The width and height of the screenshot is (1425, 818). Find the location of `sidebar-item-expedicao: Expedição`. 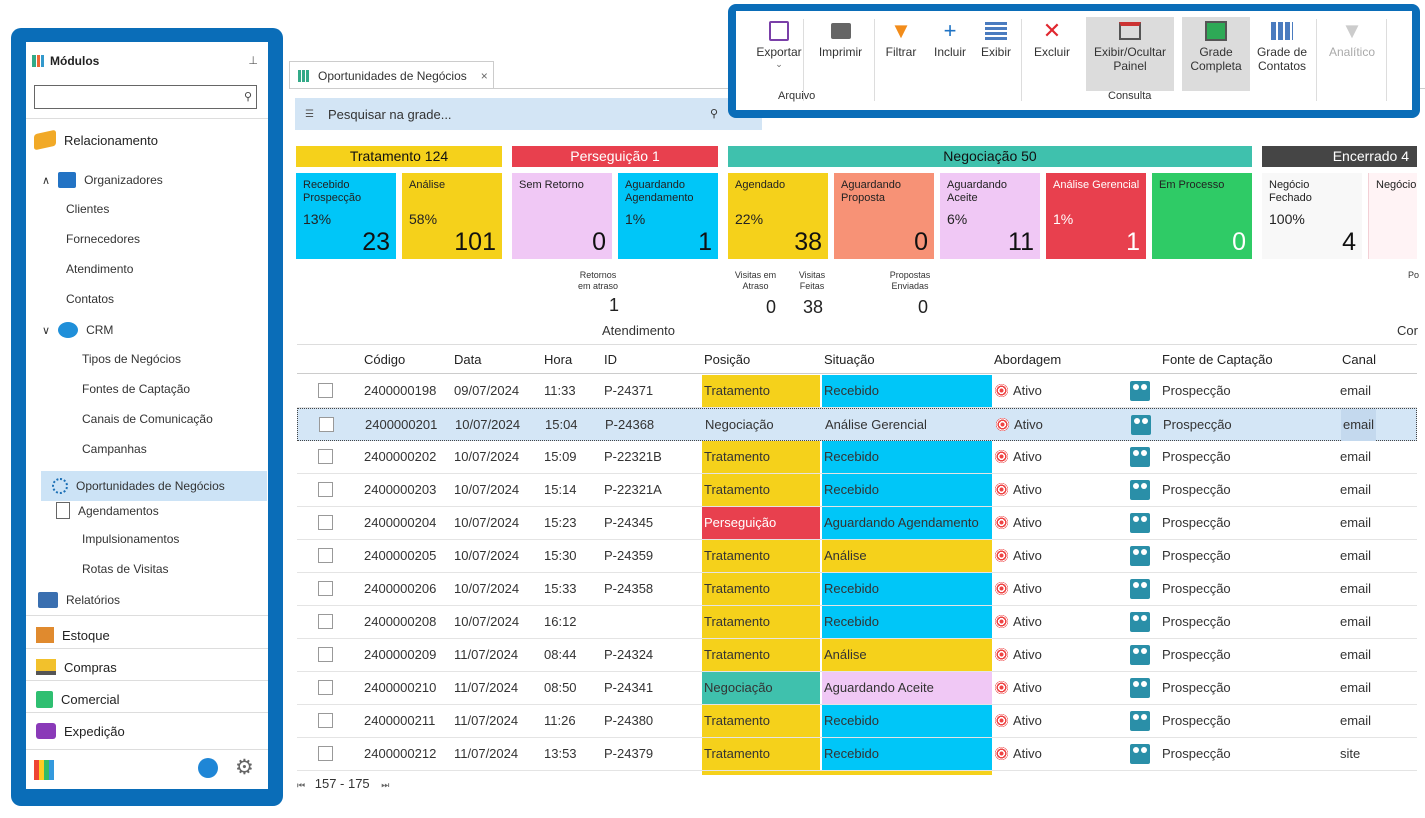

sidebar-item-expedicao: Expedição is located at coordinates (80, 731).